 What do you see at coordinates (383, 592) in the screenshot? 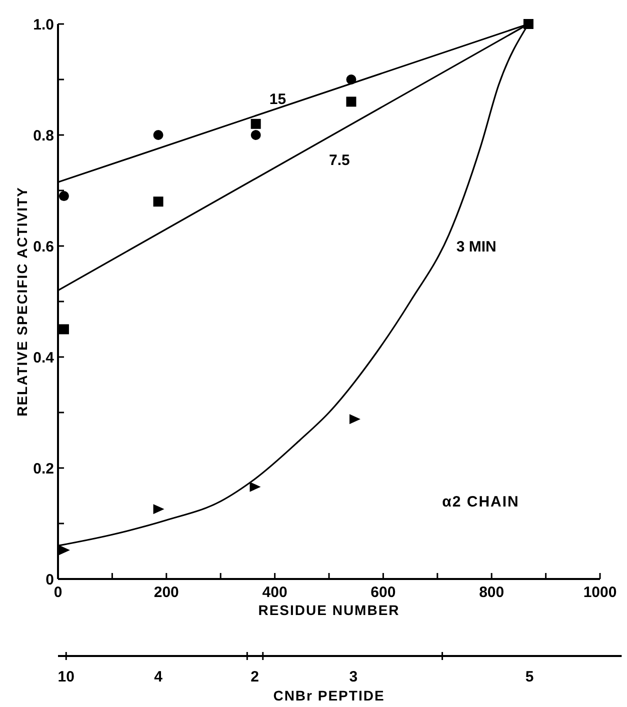
I see `x-tick-label: 600` at bounding box center [383, 592].